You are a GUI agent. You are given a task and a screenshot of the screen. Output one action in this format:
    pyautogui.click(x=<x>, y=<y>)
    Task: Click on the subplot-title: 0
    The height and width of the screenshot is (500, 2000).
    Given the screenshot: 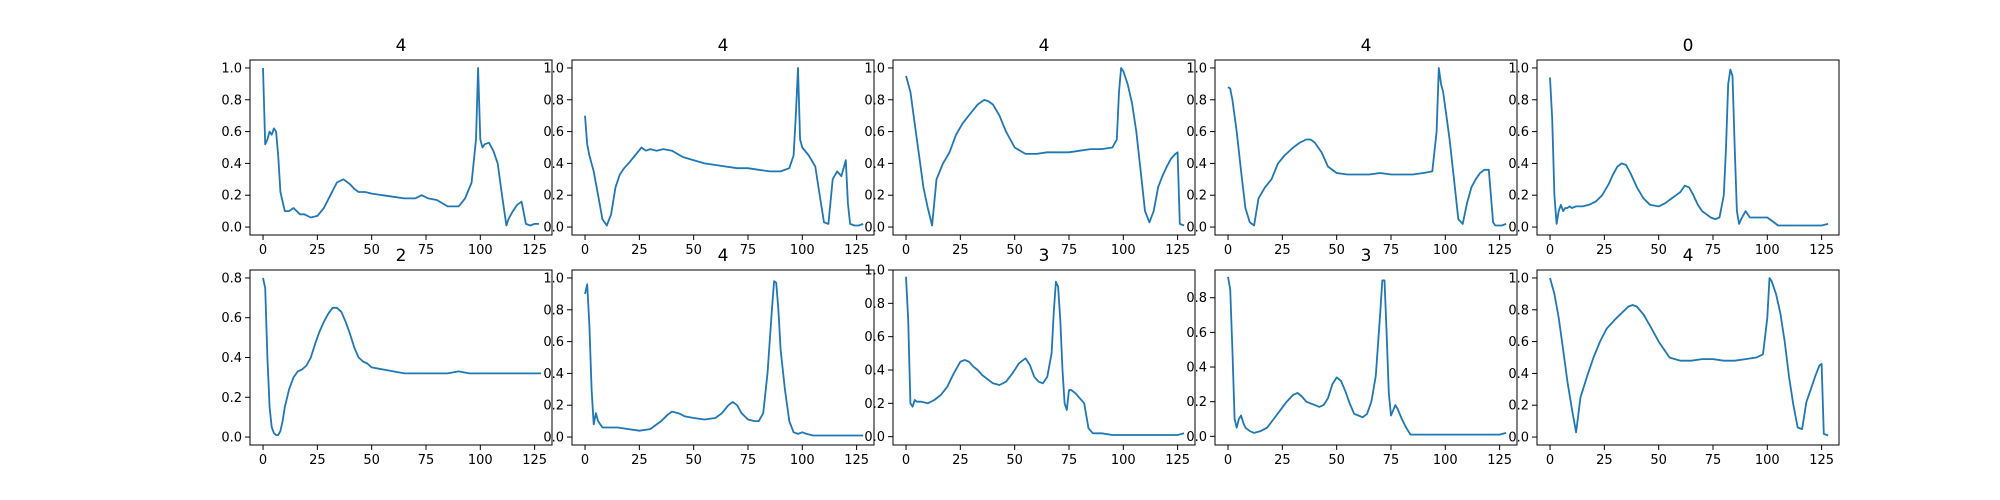 What is the action you would take?
    pyautogui.click(x=1688, y=46)
    